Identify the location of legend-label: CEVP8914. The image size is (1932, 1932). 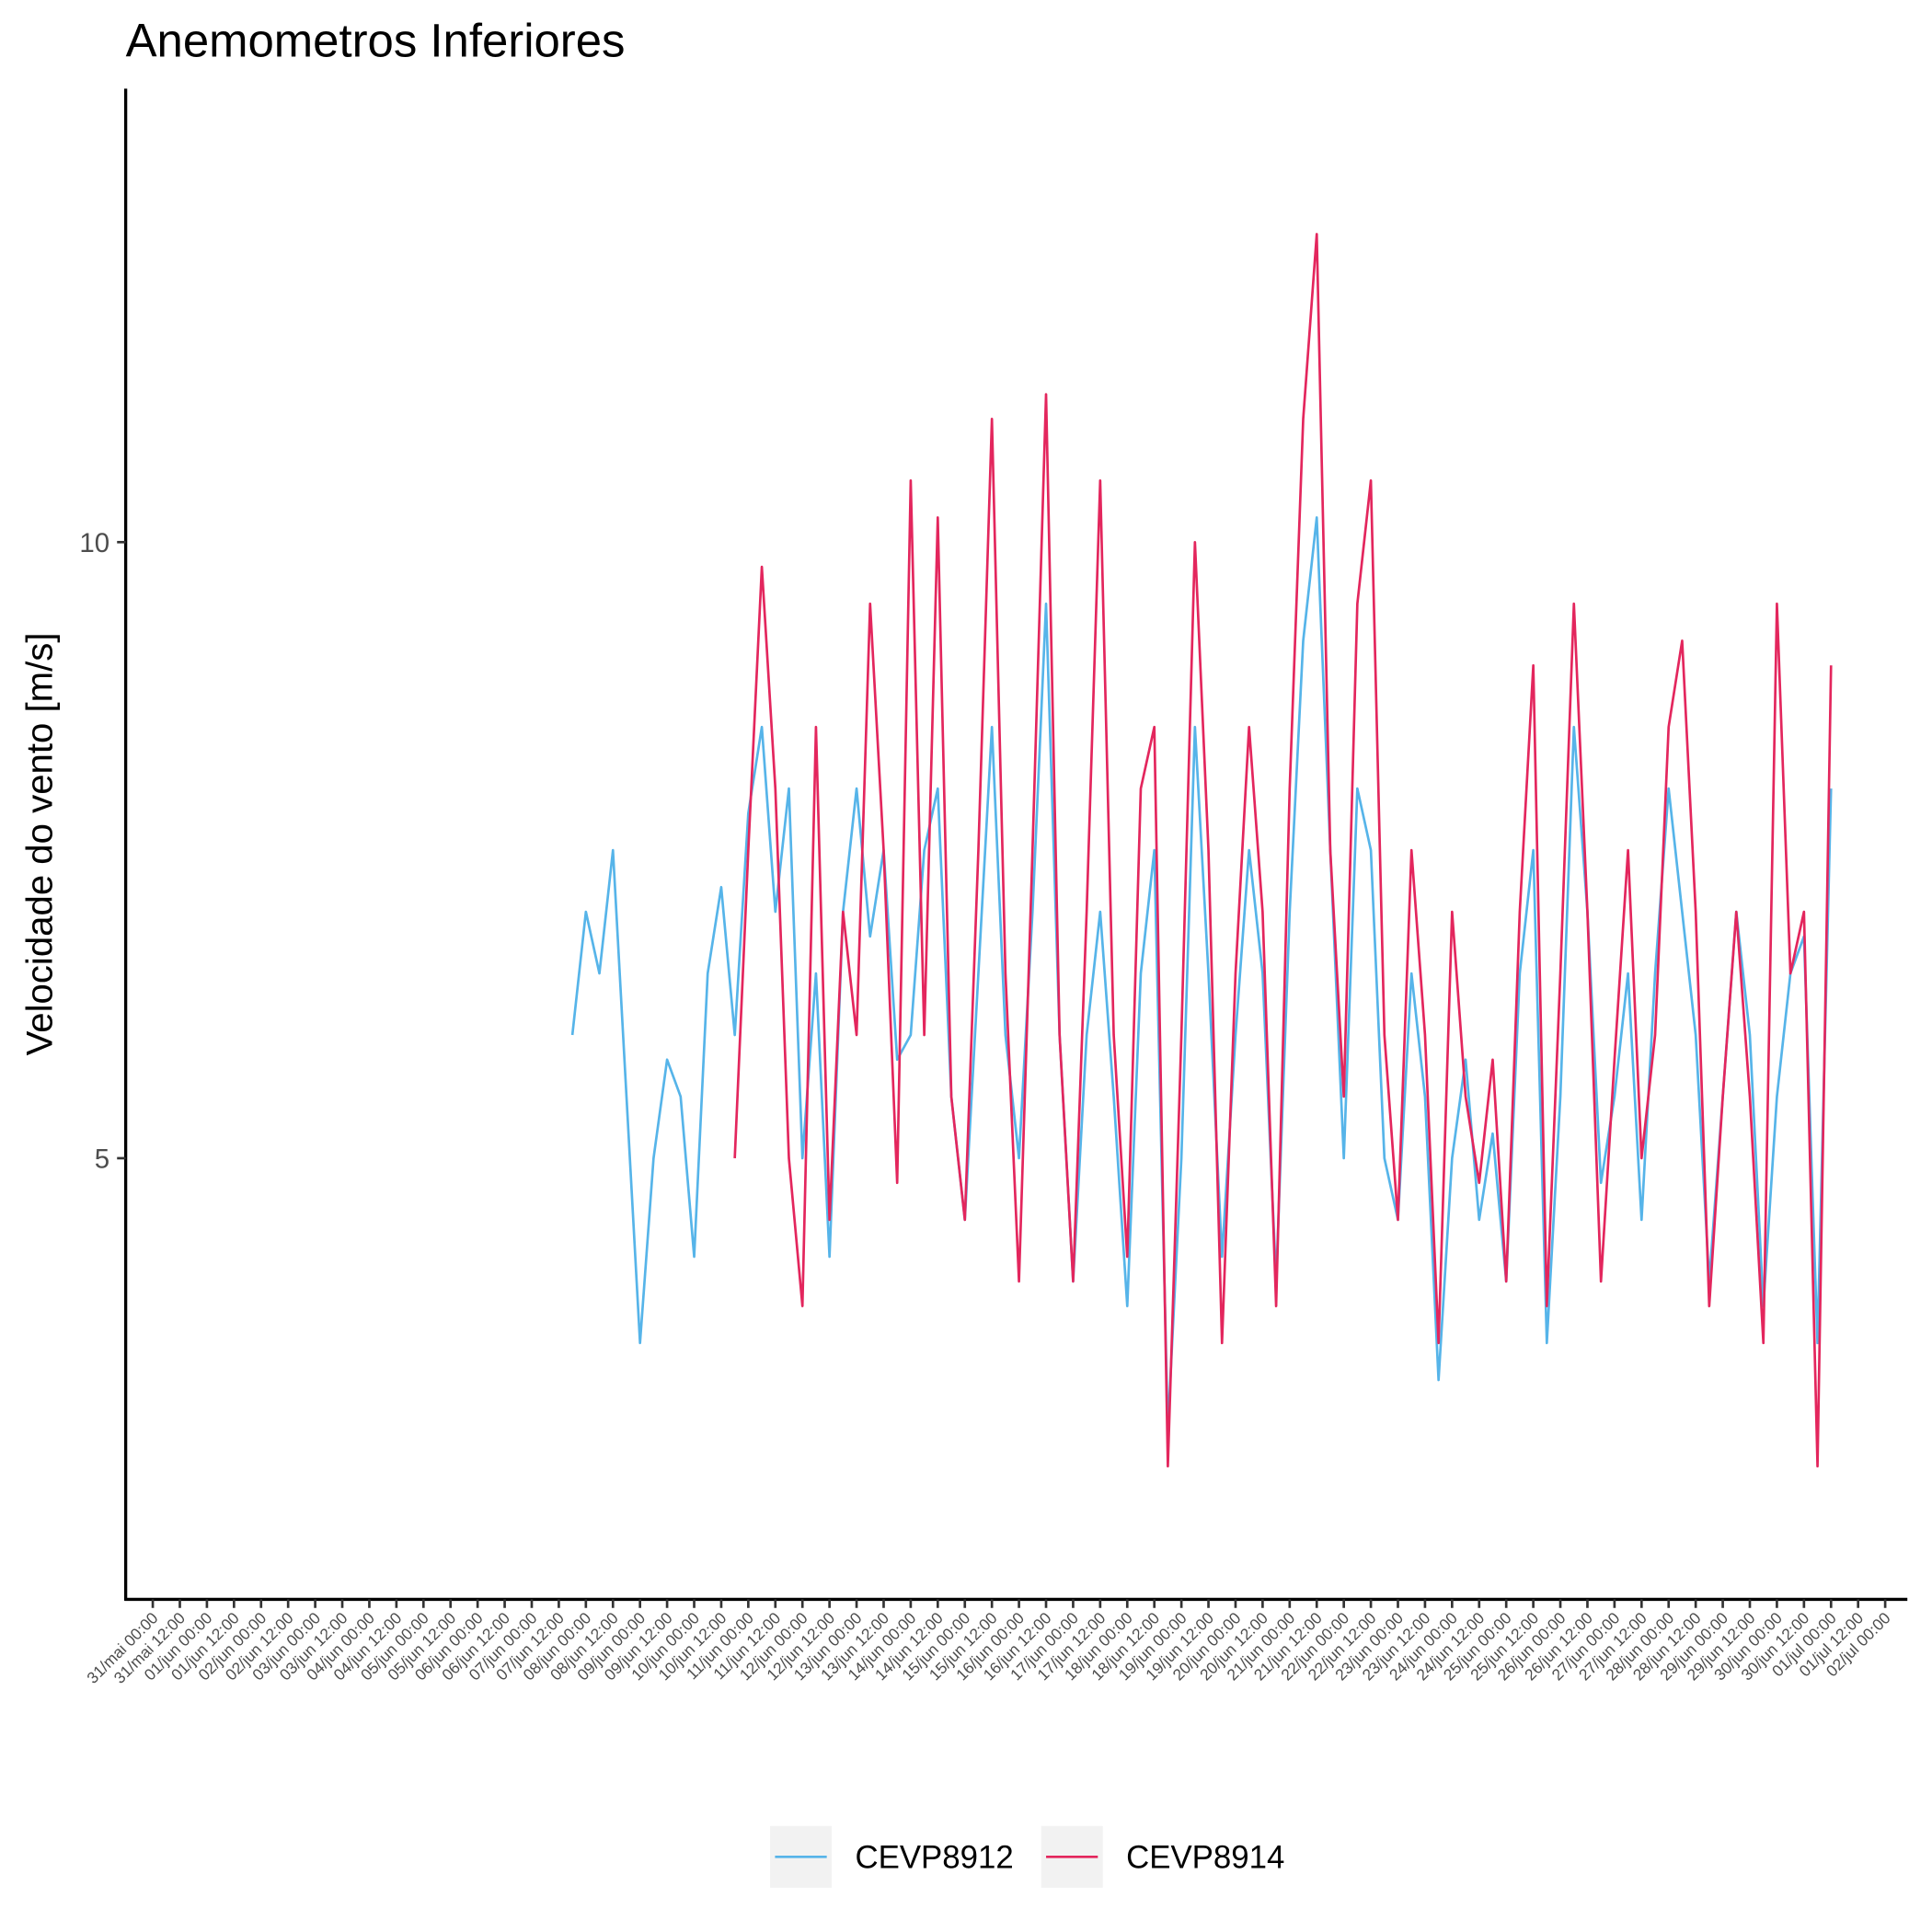
(1205, 1857).